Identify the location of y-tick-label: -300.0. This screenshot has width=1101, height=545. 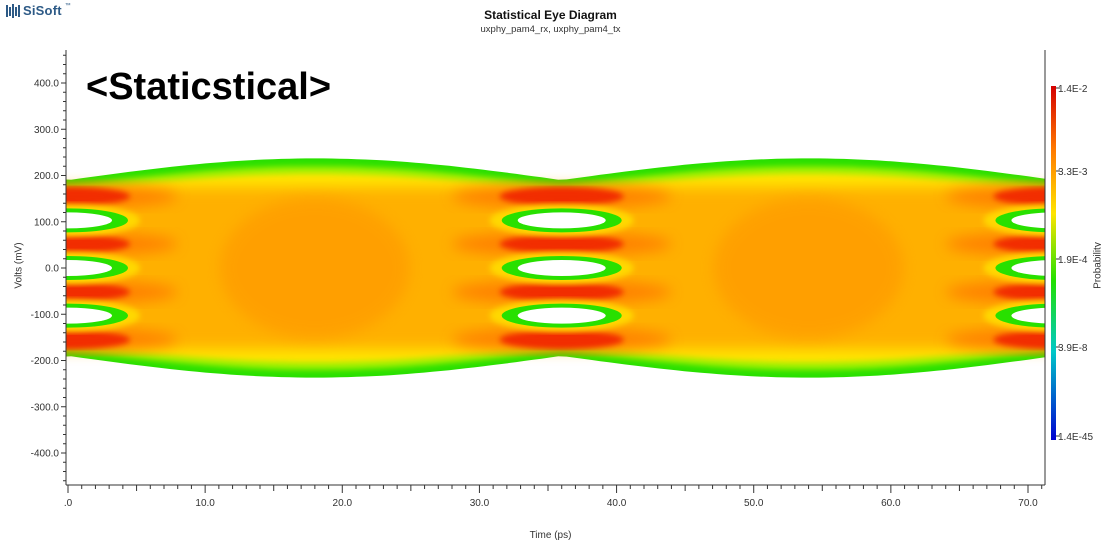
(45, 407).